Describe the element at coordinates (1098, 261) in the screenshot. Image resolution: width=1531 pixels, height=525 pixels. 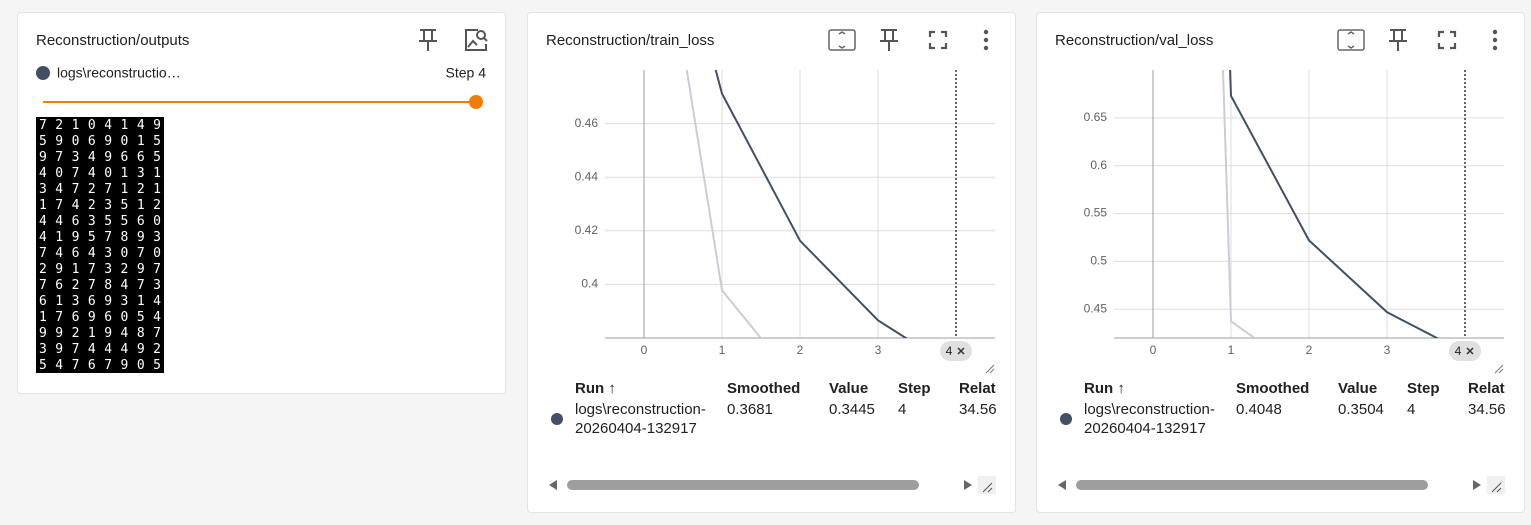
I see `y-tick-label: 0.5` at that location.